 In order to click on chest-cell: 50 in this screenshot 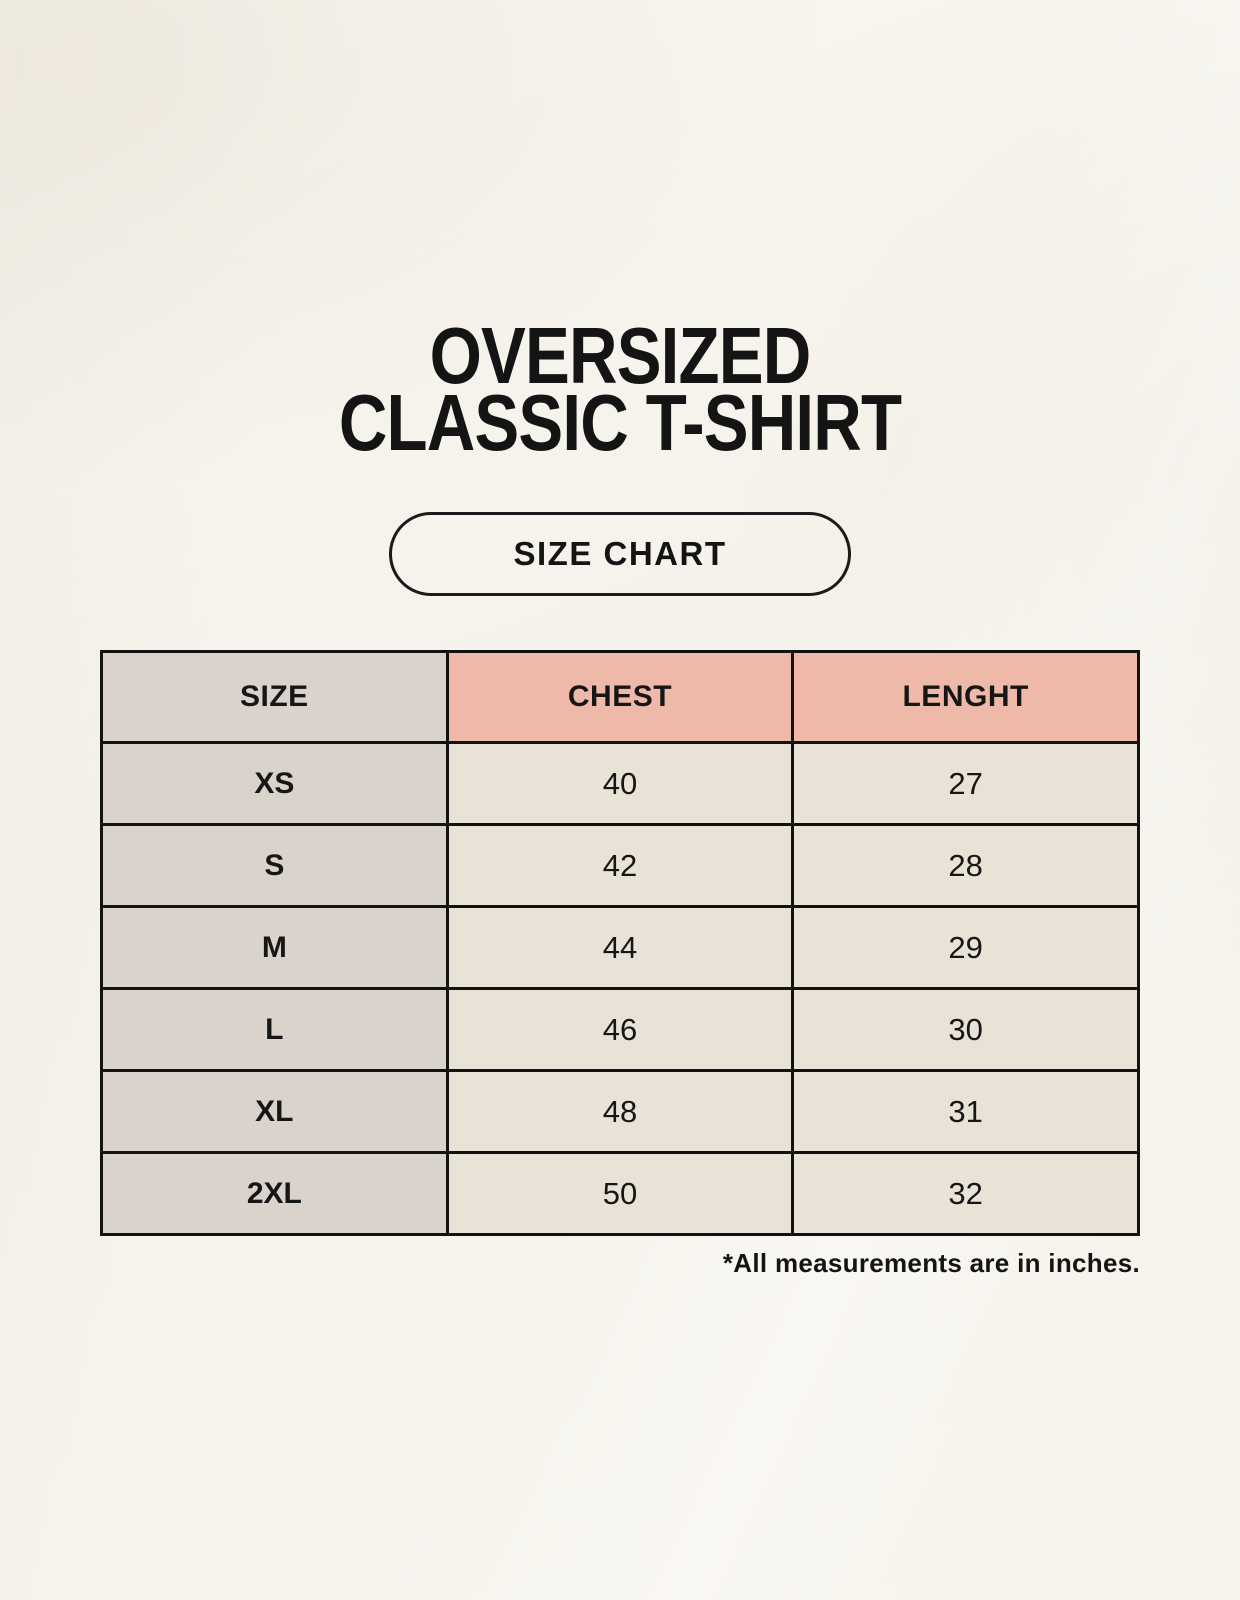, I will do `click(620, 1194)`.